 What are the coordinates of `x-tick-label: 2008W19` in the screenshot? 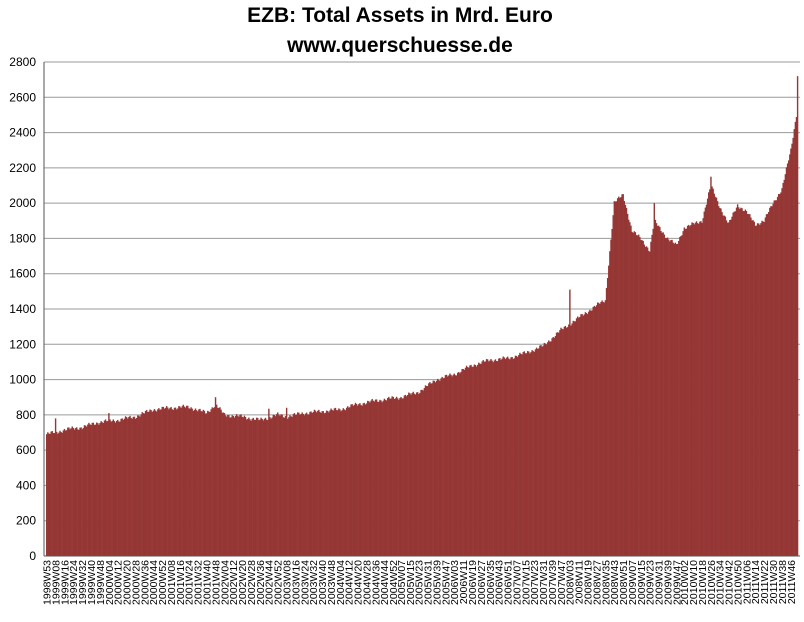 It's located at (589, 582).